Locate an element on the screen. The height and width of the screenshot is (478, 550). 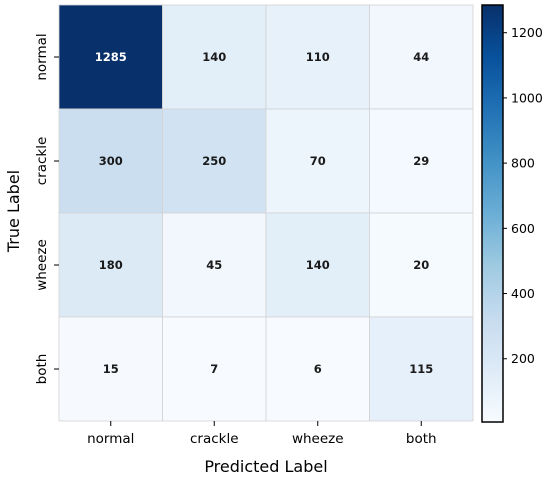
cell-value-label: 115 is located at coordinates (421, 369).